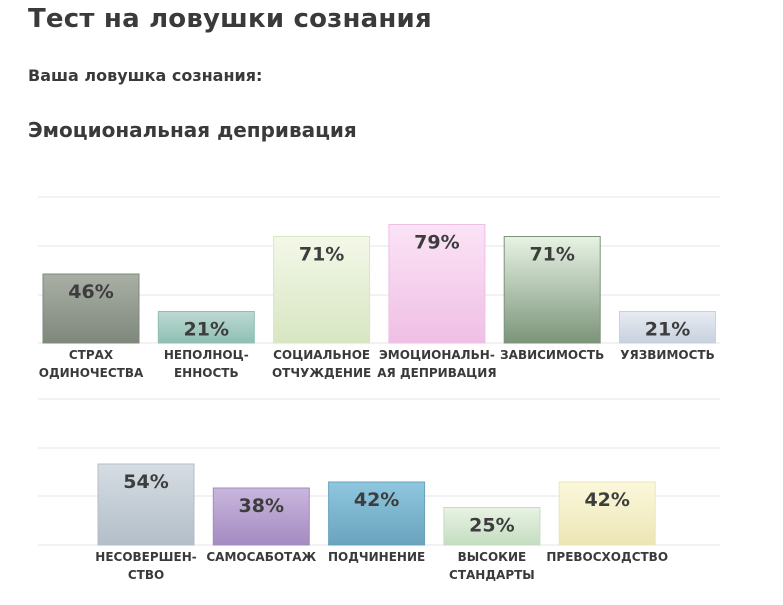 Image resolution: width=783 pixels, height=605 pixels. Describe the element at coordinates (90, 292) in the screenshot. I see `bar-value-label: 46%` at that location.